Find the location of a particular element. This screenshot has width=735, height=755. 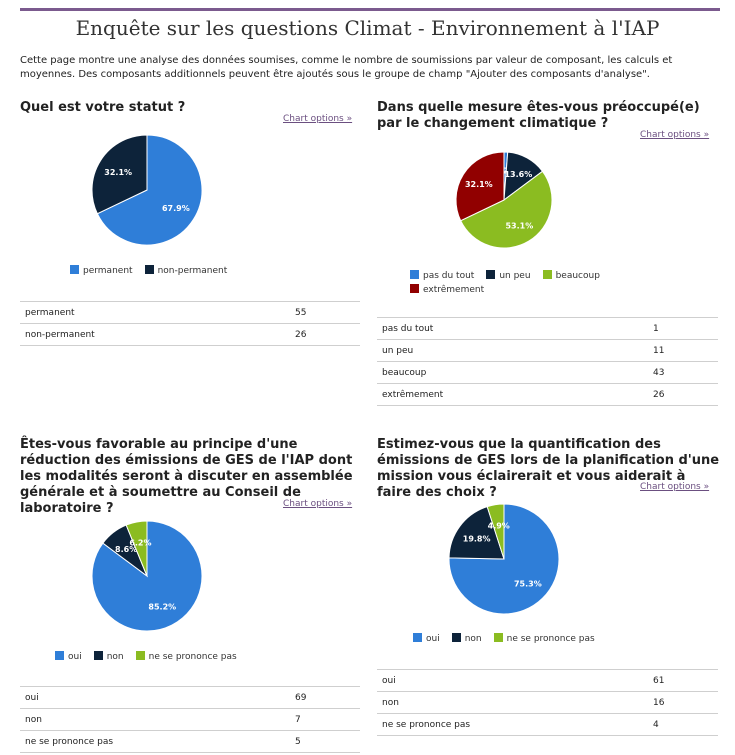

chart-1-legend: permanent non-permanent is located at coordinates (210, 272).